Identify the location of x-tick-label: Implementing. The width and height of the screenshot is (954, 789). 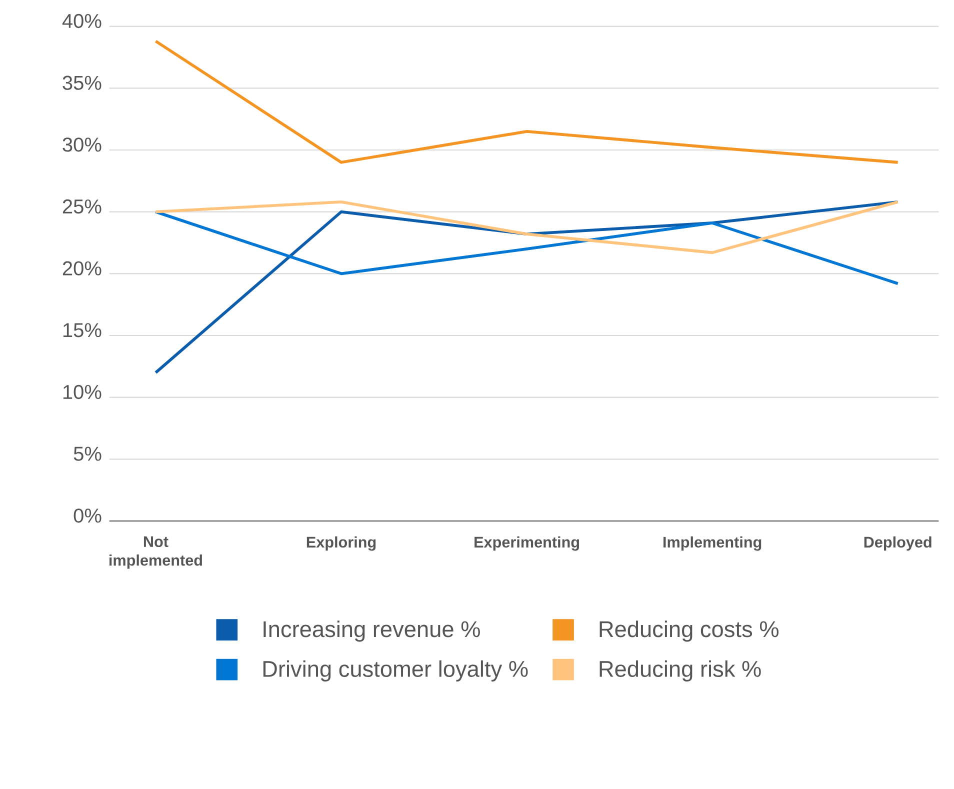
(713, 543).